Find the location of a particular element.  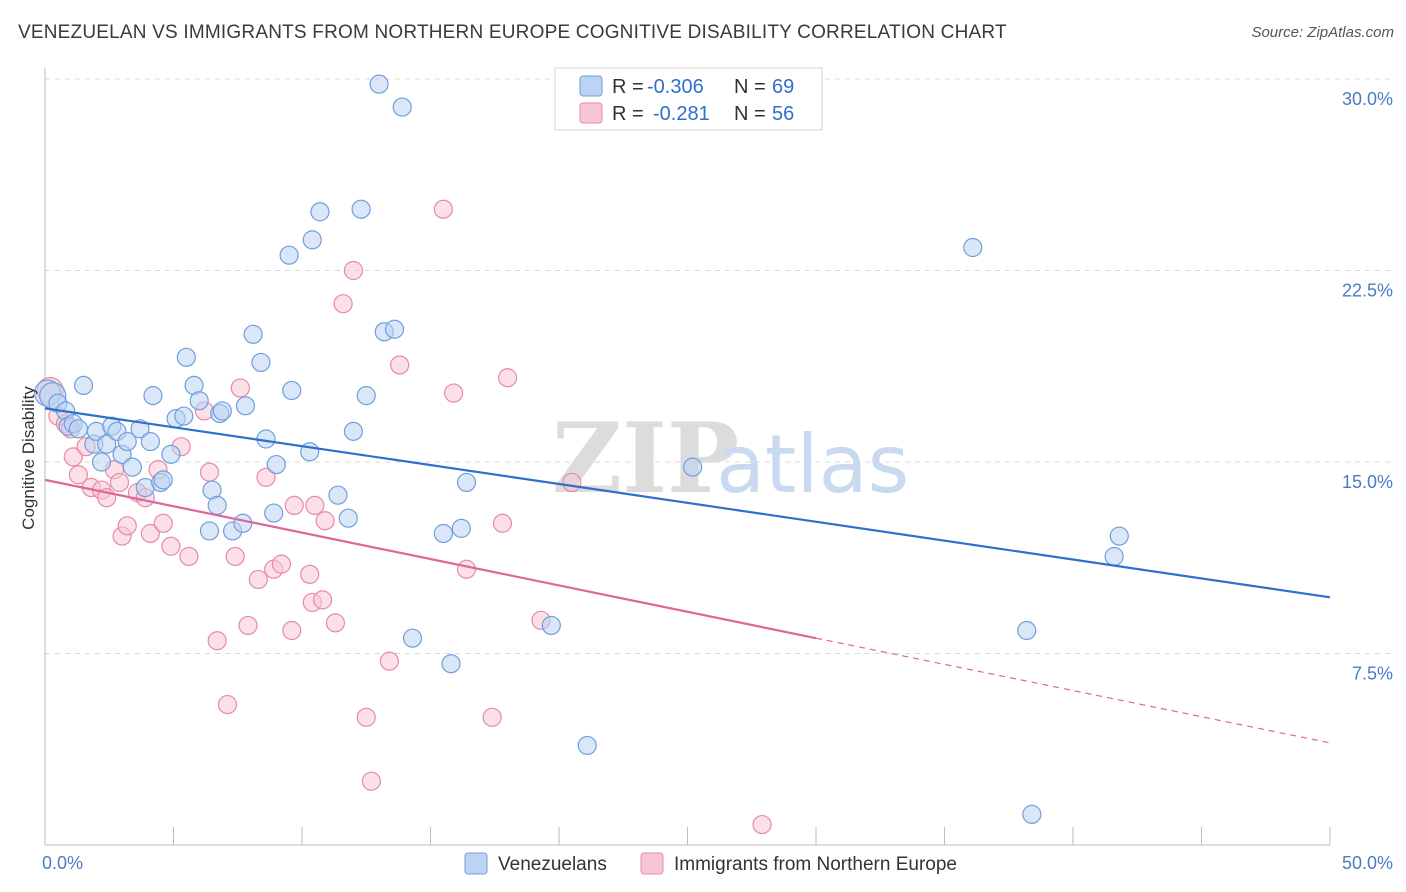

y-axis-label: Cognitive Disability is located at coordinates (28, 458).